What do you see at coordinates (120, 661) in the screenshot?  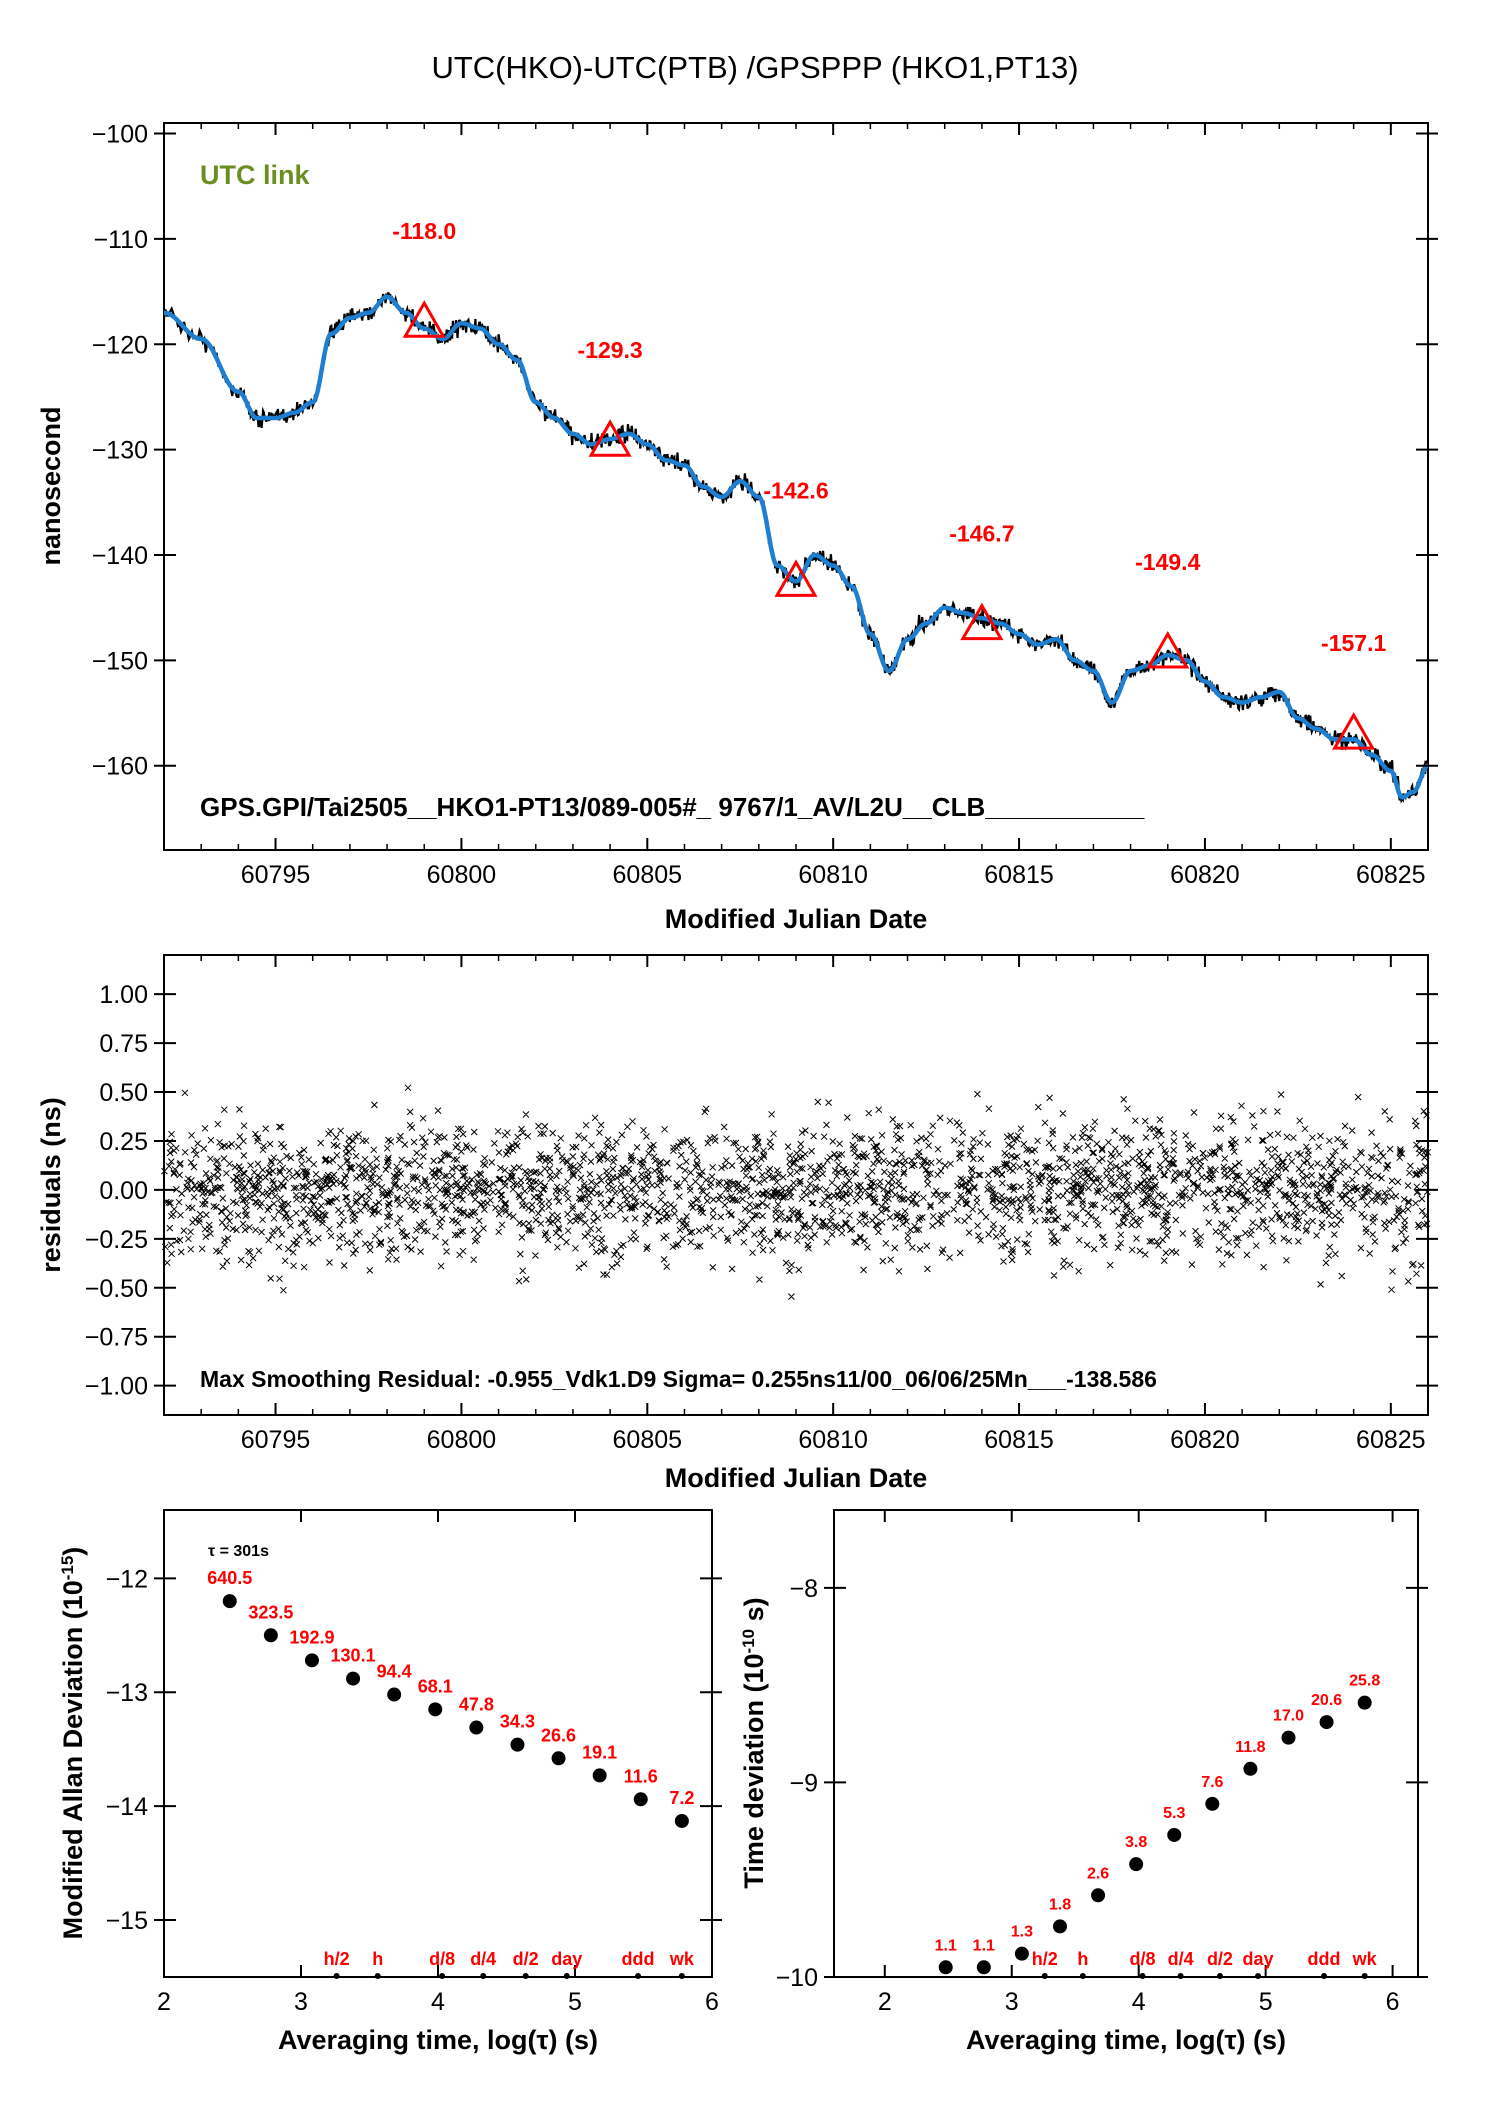 I see `y-tick-label: −150` at bounding box center [120, 661].